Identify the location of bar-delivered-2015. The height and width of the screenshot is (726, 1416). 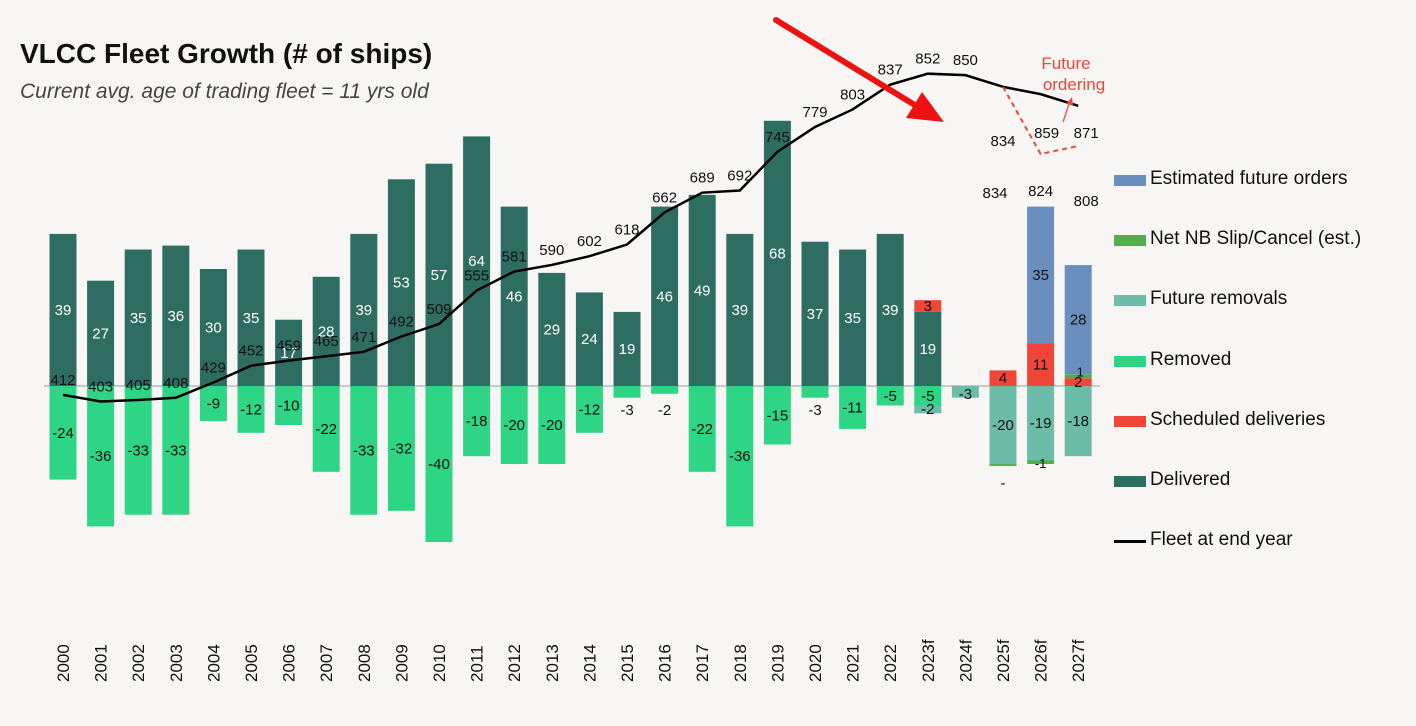
(627, 348).